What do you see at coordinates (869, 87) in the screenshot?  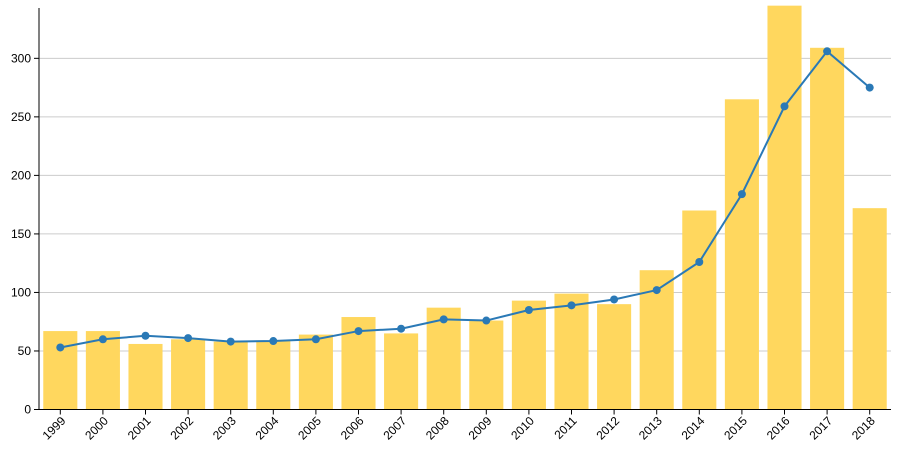 I see `line-point-2018` at bounding box center [869, 87].